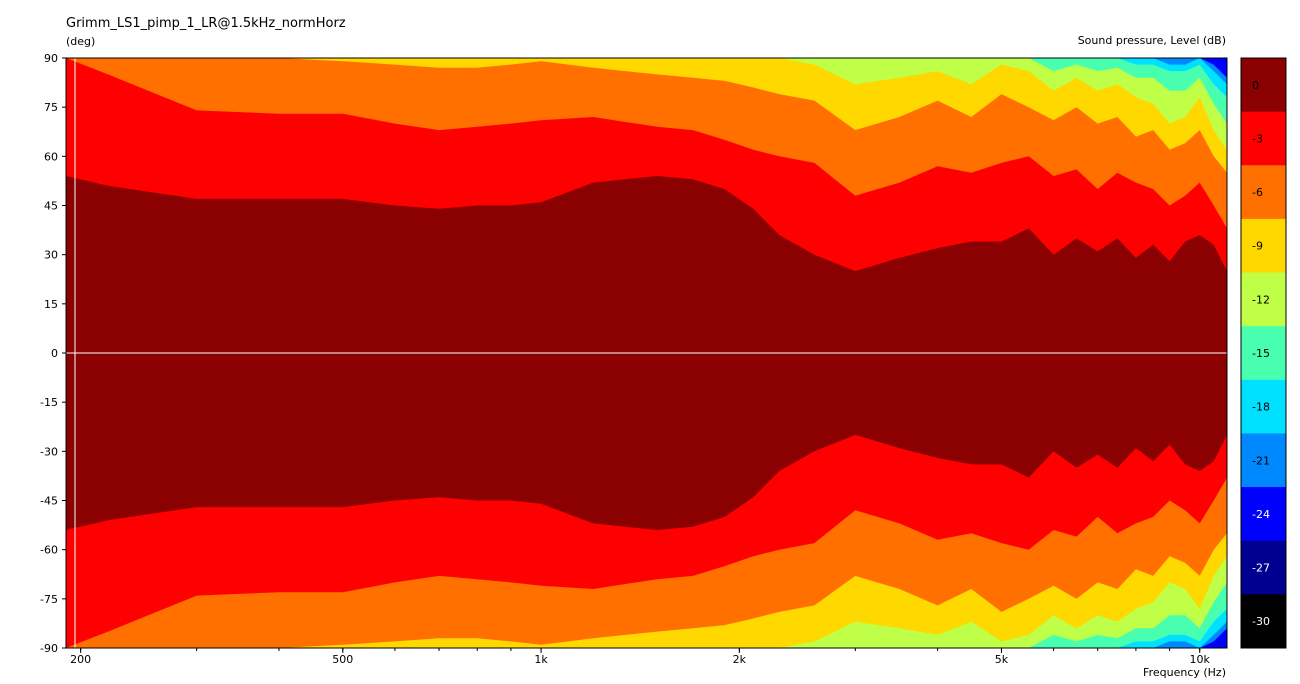 The width and height of the screenshot is (1300, 684). Describe the element at coordinates (1261, 460) in the screenshot. I see `colorbar-label--21: -21` at that location.